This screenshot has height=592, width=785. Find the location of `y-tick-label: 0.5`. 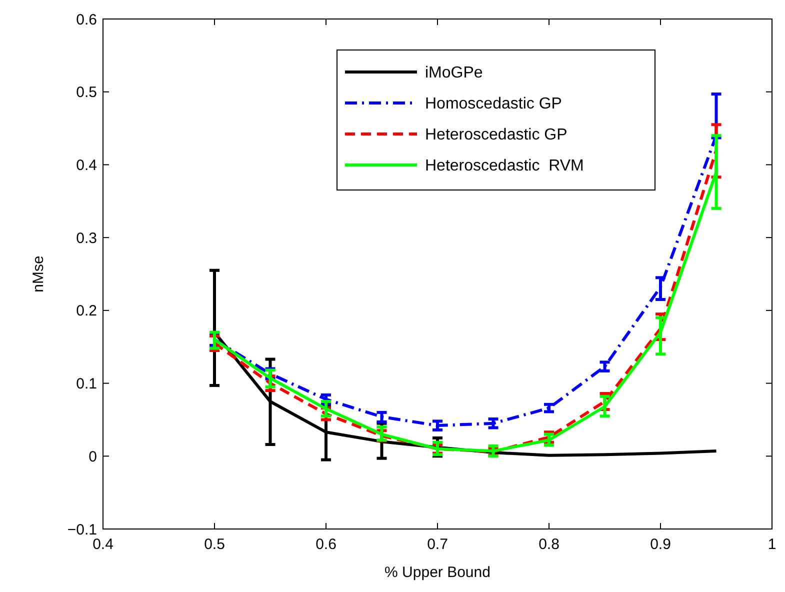

y-tick-label: 0.5 is located at coordinates (86, 93).